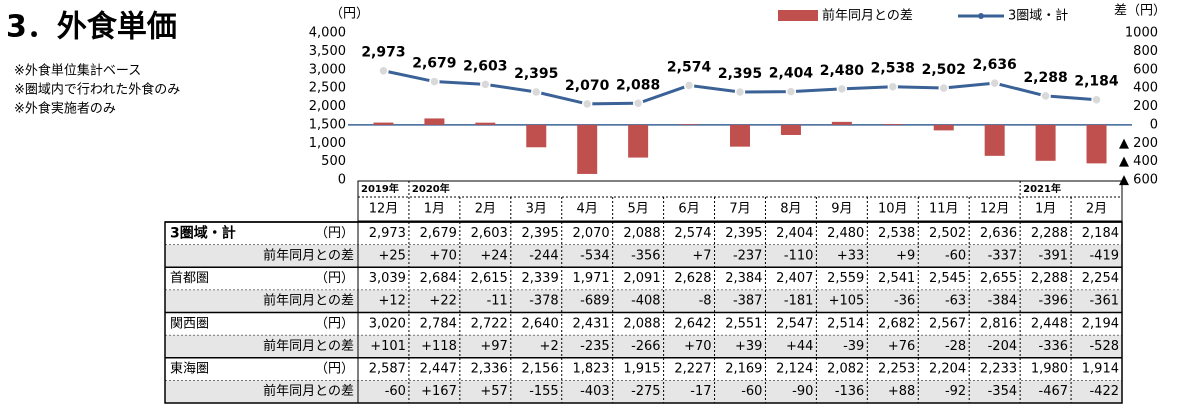  Describe the element at coordinates (327, 143) in the screenshot. I see `y-tick-label: 1,000` at that location.